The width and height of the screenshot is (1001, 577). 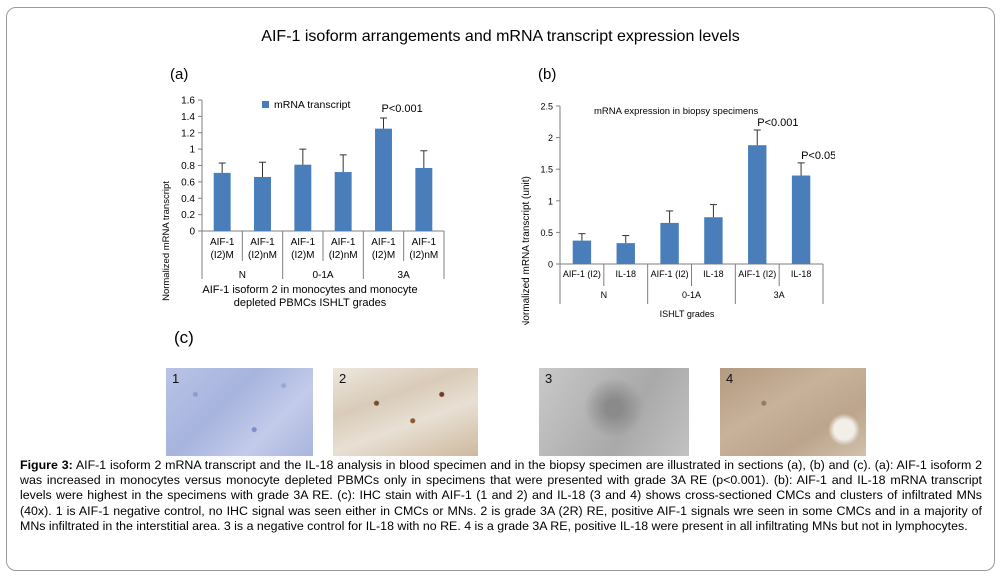 What do you see at coordinates (322, 275) in the screenshot?
I see `a-group-label: 0-1A` at bounding box center [322, 275].